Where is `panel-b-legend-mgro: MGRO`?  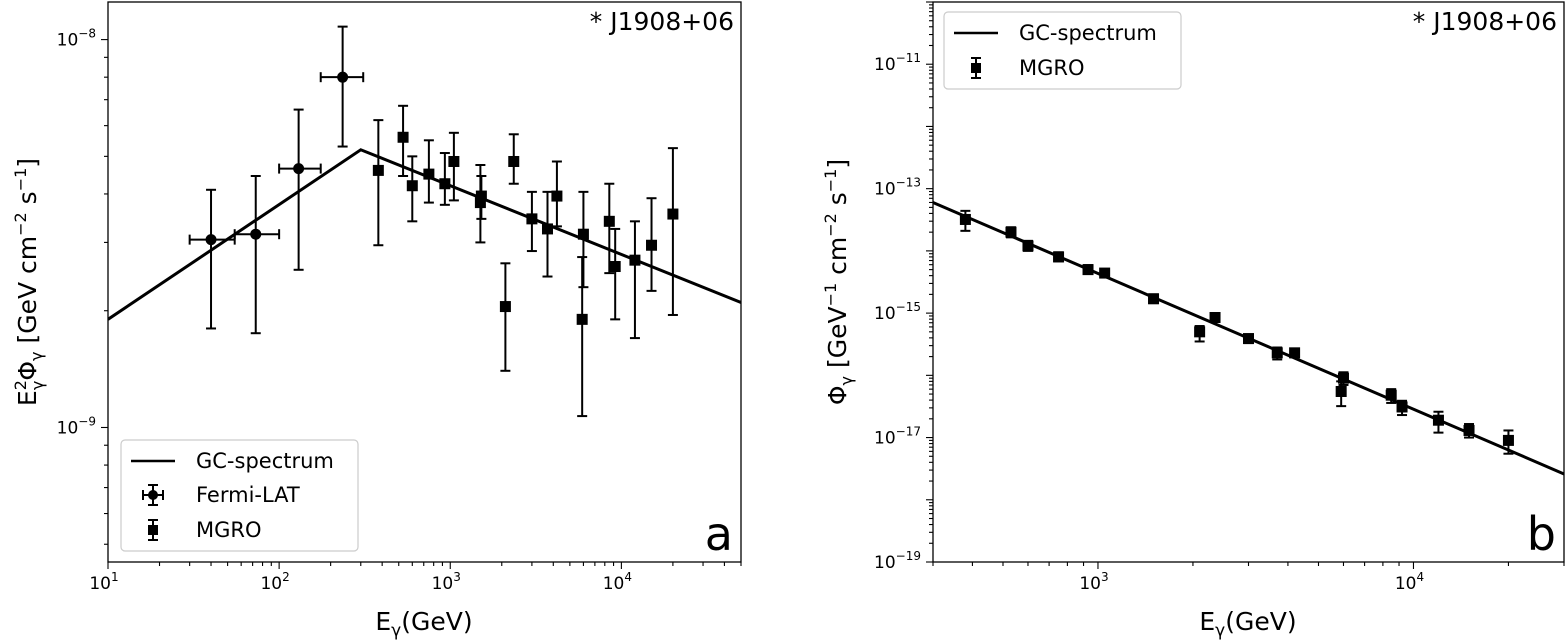
panel-b-legend-mgro: MGRO is located at coordinates (1052, 68).